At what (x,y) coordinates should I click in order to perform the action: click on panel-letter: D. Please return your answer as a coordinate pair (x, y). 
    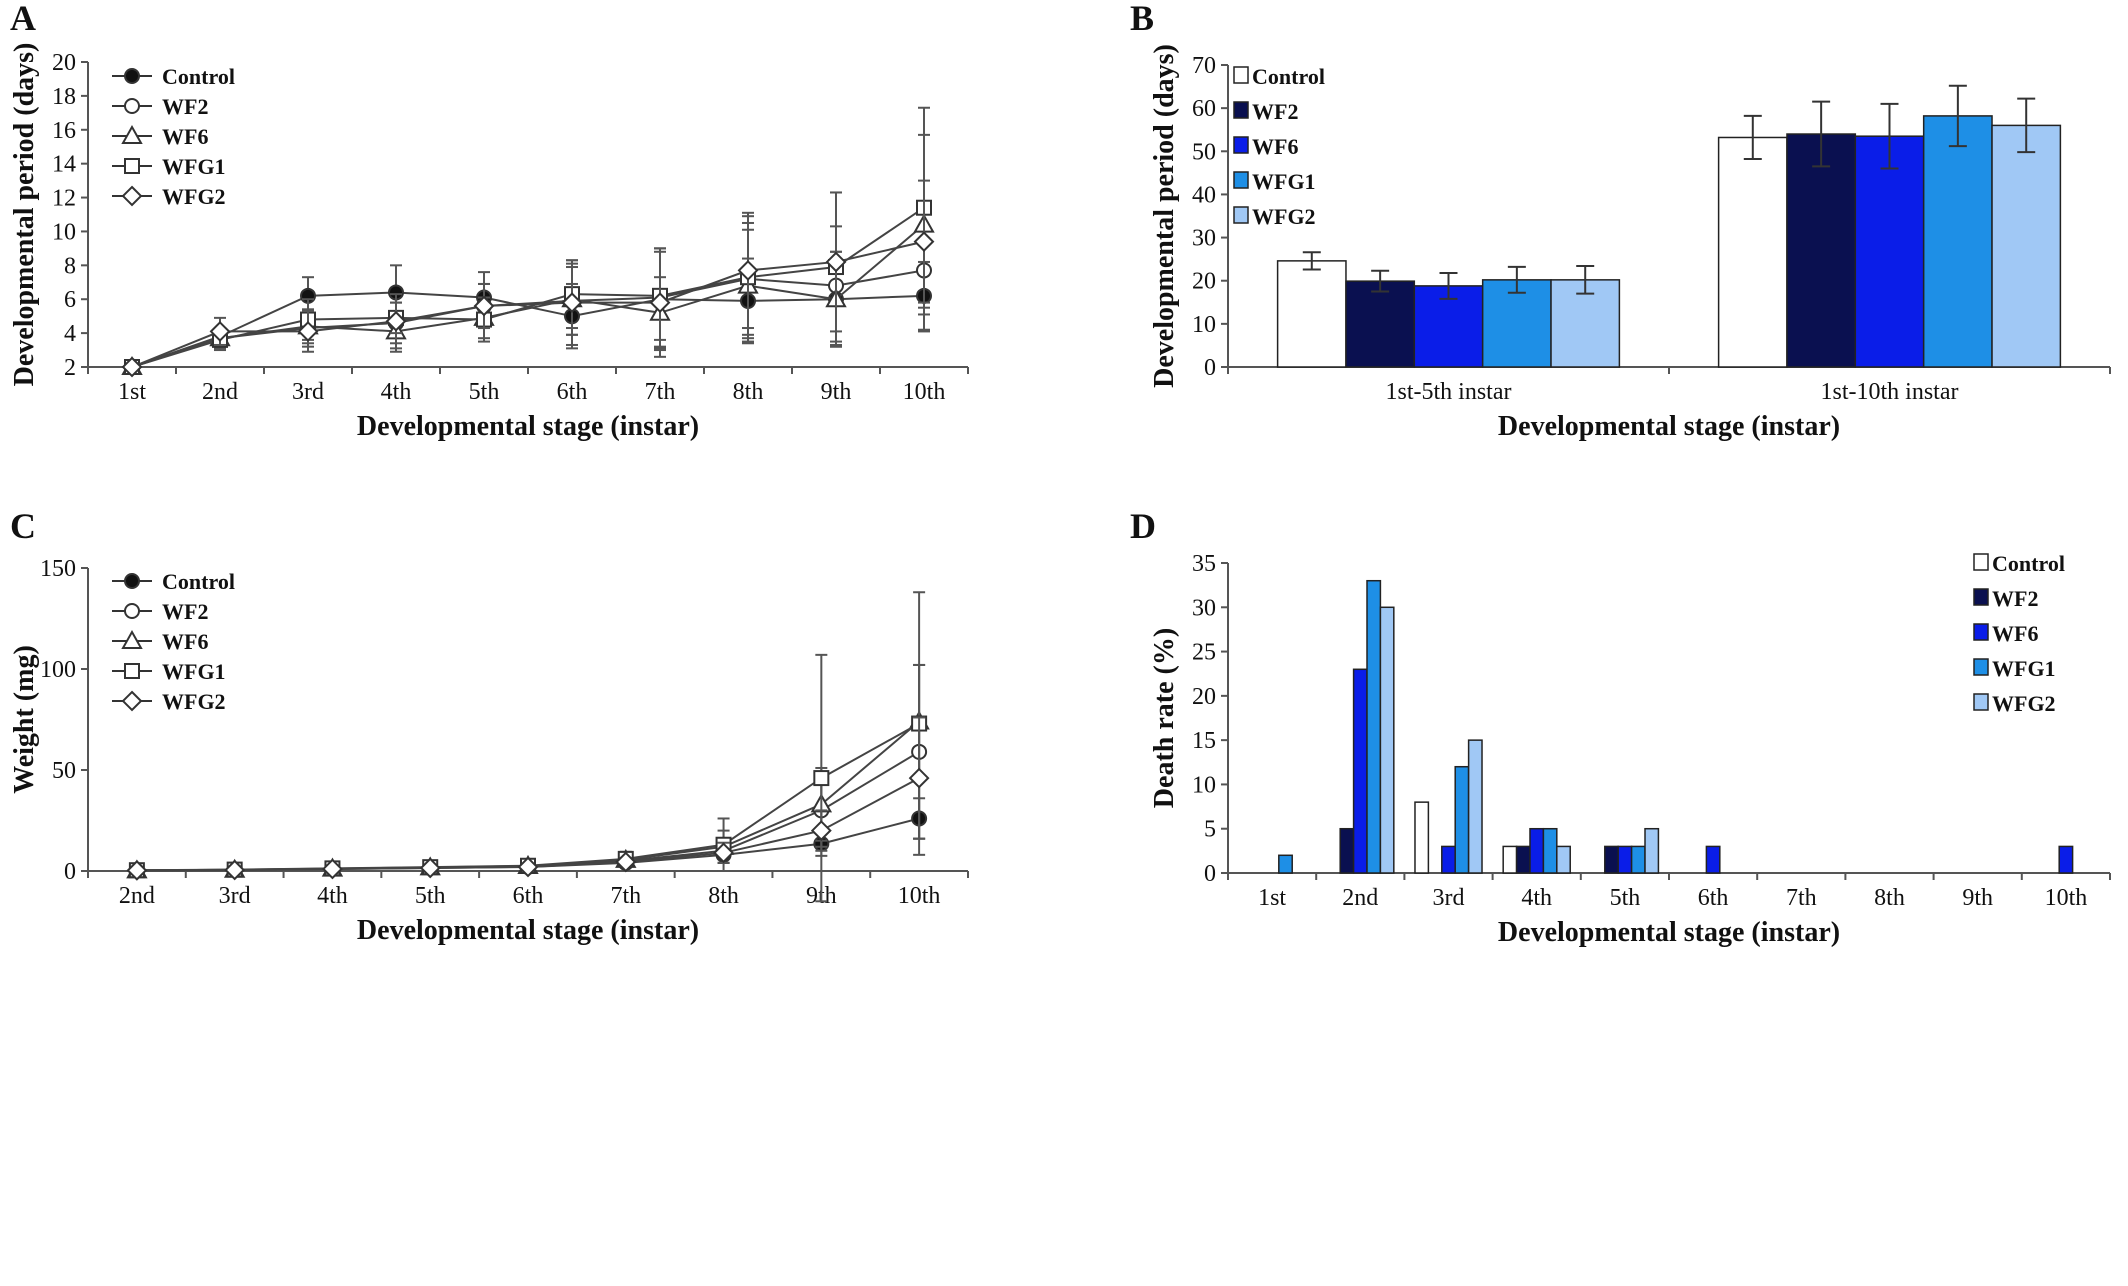
    Looking at the image, I should click on (1143, 526).